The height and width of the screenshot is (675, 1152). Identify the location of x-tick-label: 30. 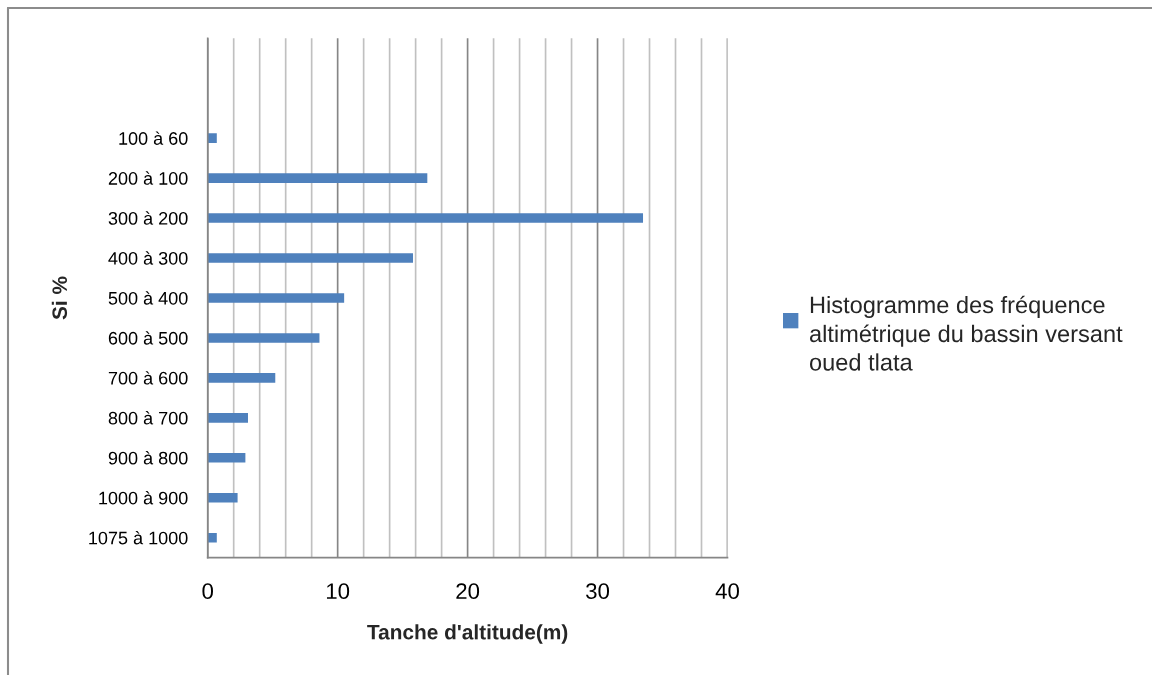
(598, 591).